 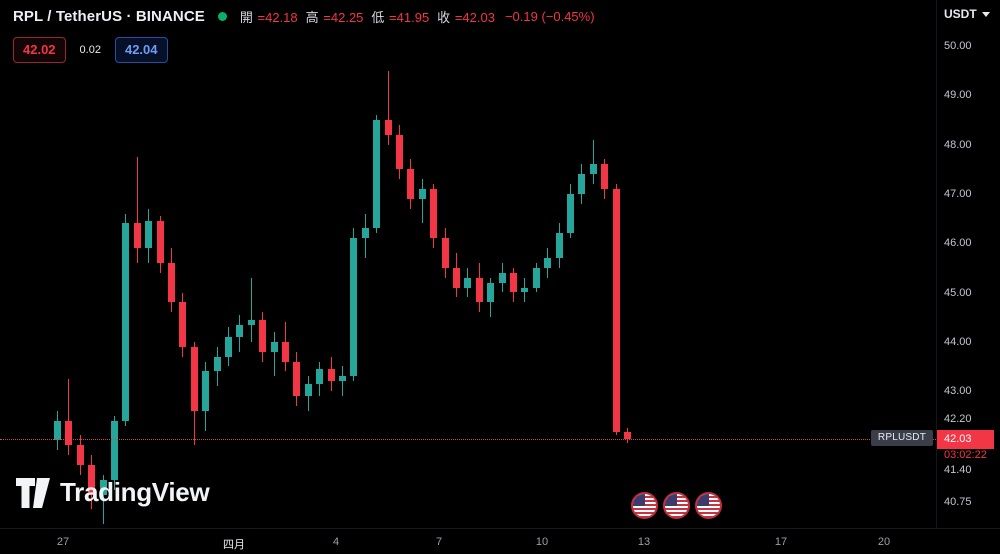 I want to click on market-open-icon, so click(x=222, y=16).